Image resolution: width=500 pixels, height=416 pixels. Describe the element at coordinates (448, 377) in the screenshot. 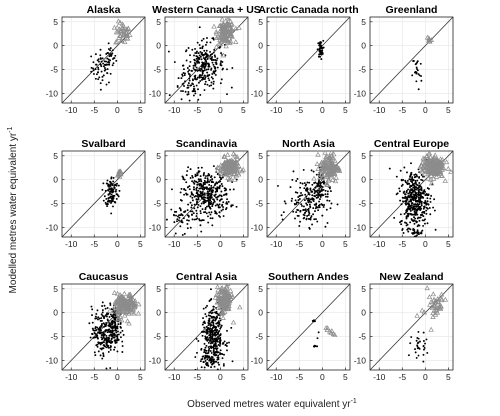

I see `x-tick-label: 5` at that location.